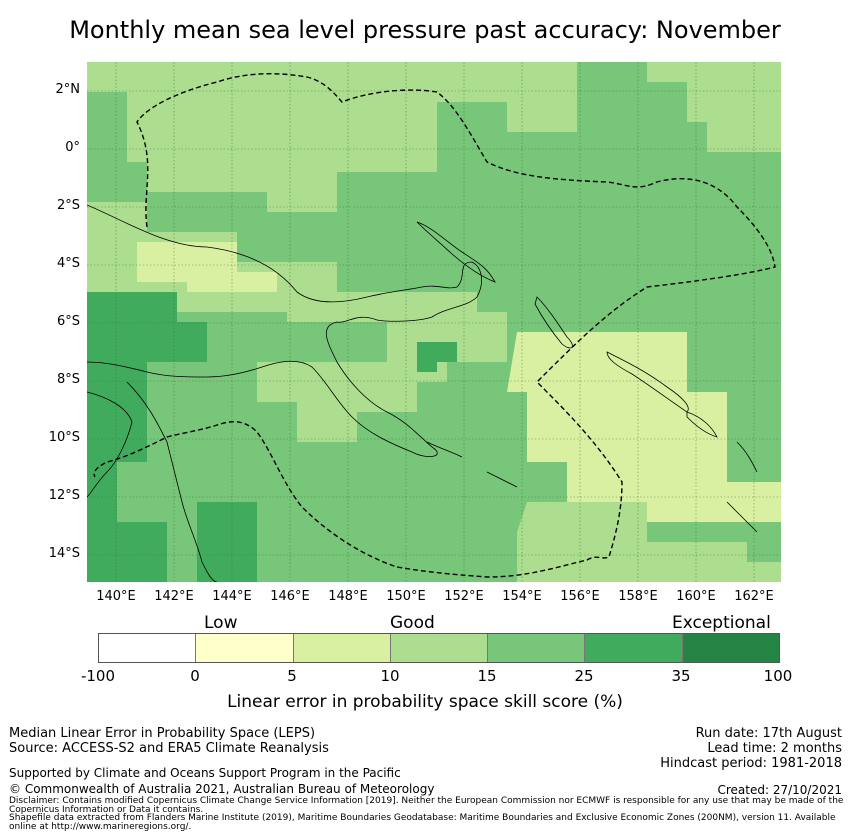 The image size is (850, 839). Describe the element at coordinates (649, 542) in the screenshot. I see `skill-region-southeast-light` at that location.